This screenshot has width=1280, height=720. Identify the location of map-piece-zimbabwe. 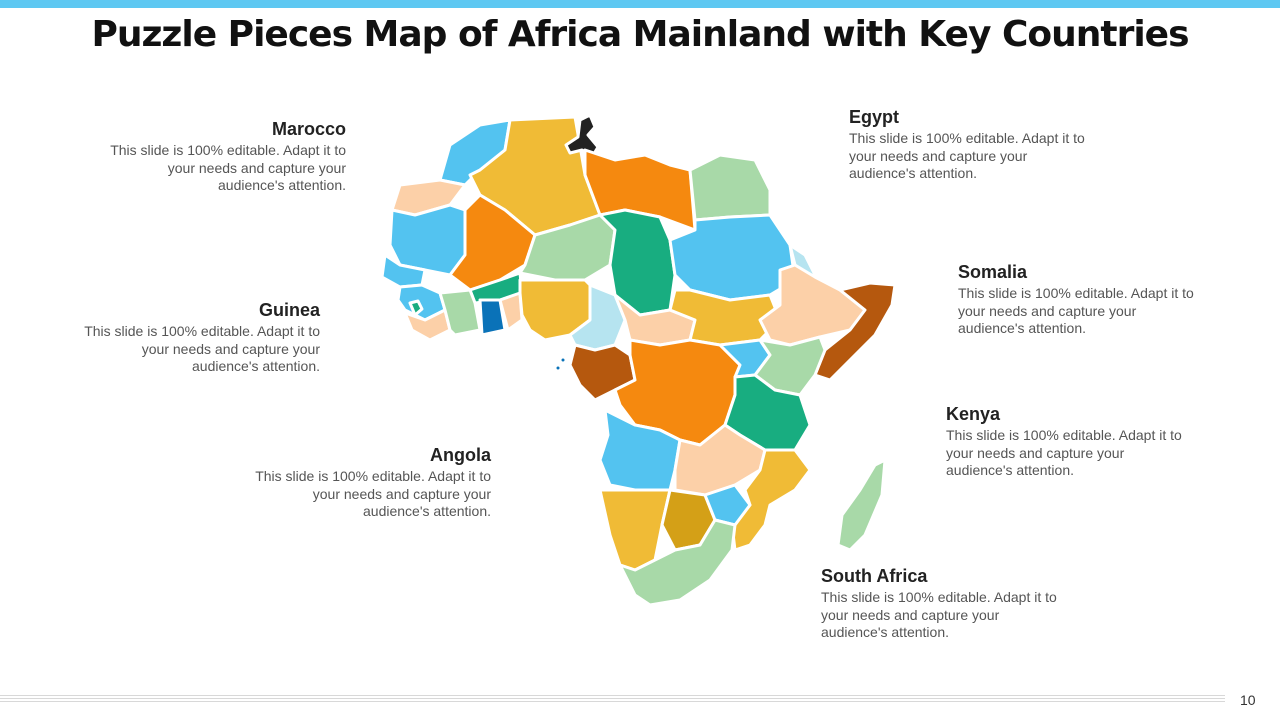
(727, 505).